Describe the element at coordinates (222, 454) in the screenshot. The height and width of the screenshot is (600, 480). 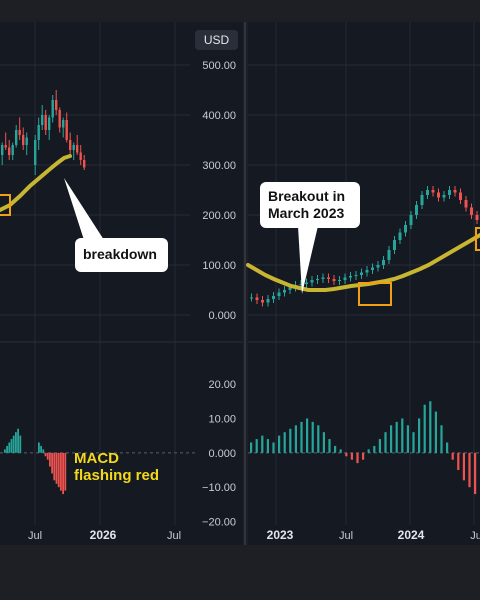
I see `left-macd-tick-label: 0.000` at that location.